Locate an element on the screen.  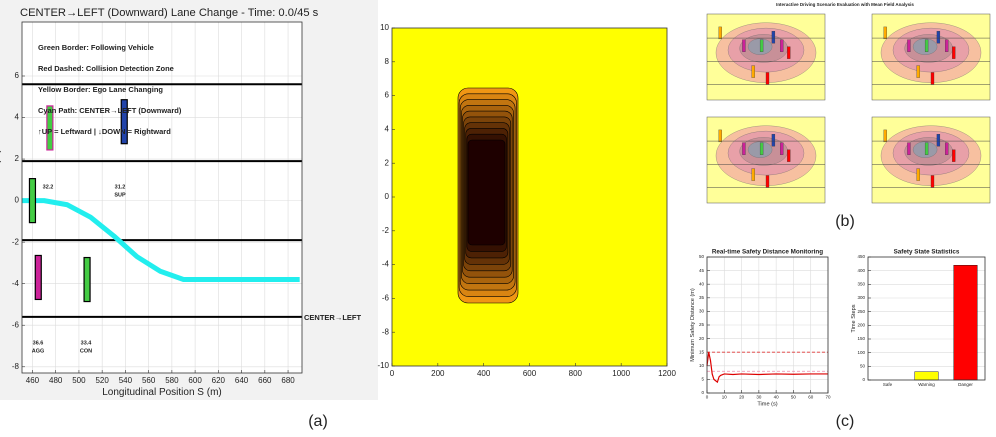
legend-text: Yellow Border: Ego Lane Changing is located at coordinates (100, 89).